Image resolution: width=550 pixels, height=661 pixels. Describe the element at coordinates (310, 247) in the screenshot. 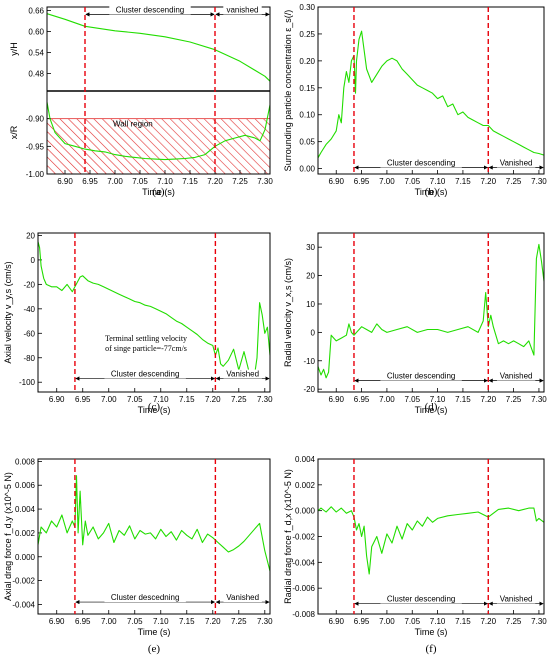

I see `y-tick-label: 30` at that location.